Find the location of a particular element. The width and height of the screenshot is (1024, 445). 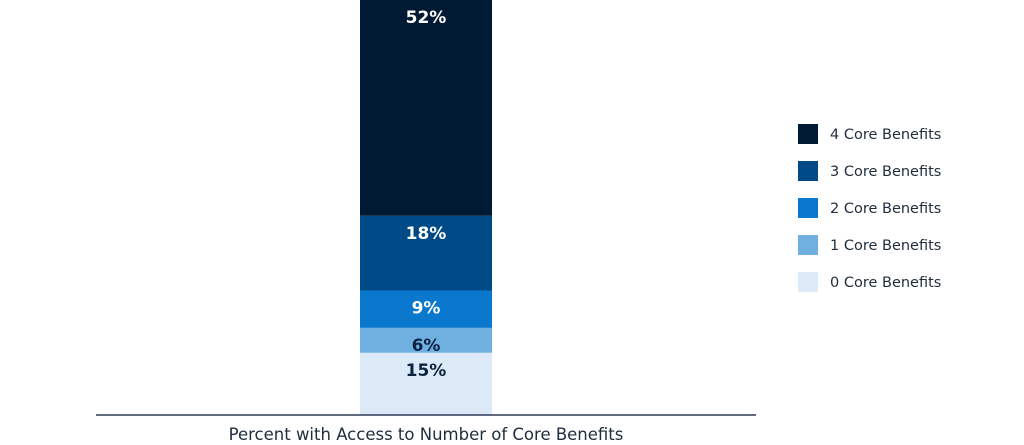

legend-label-3: 1 Core Benefits is located at coordinates (885, 246).